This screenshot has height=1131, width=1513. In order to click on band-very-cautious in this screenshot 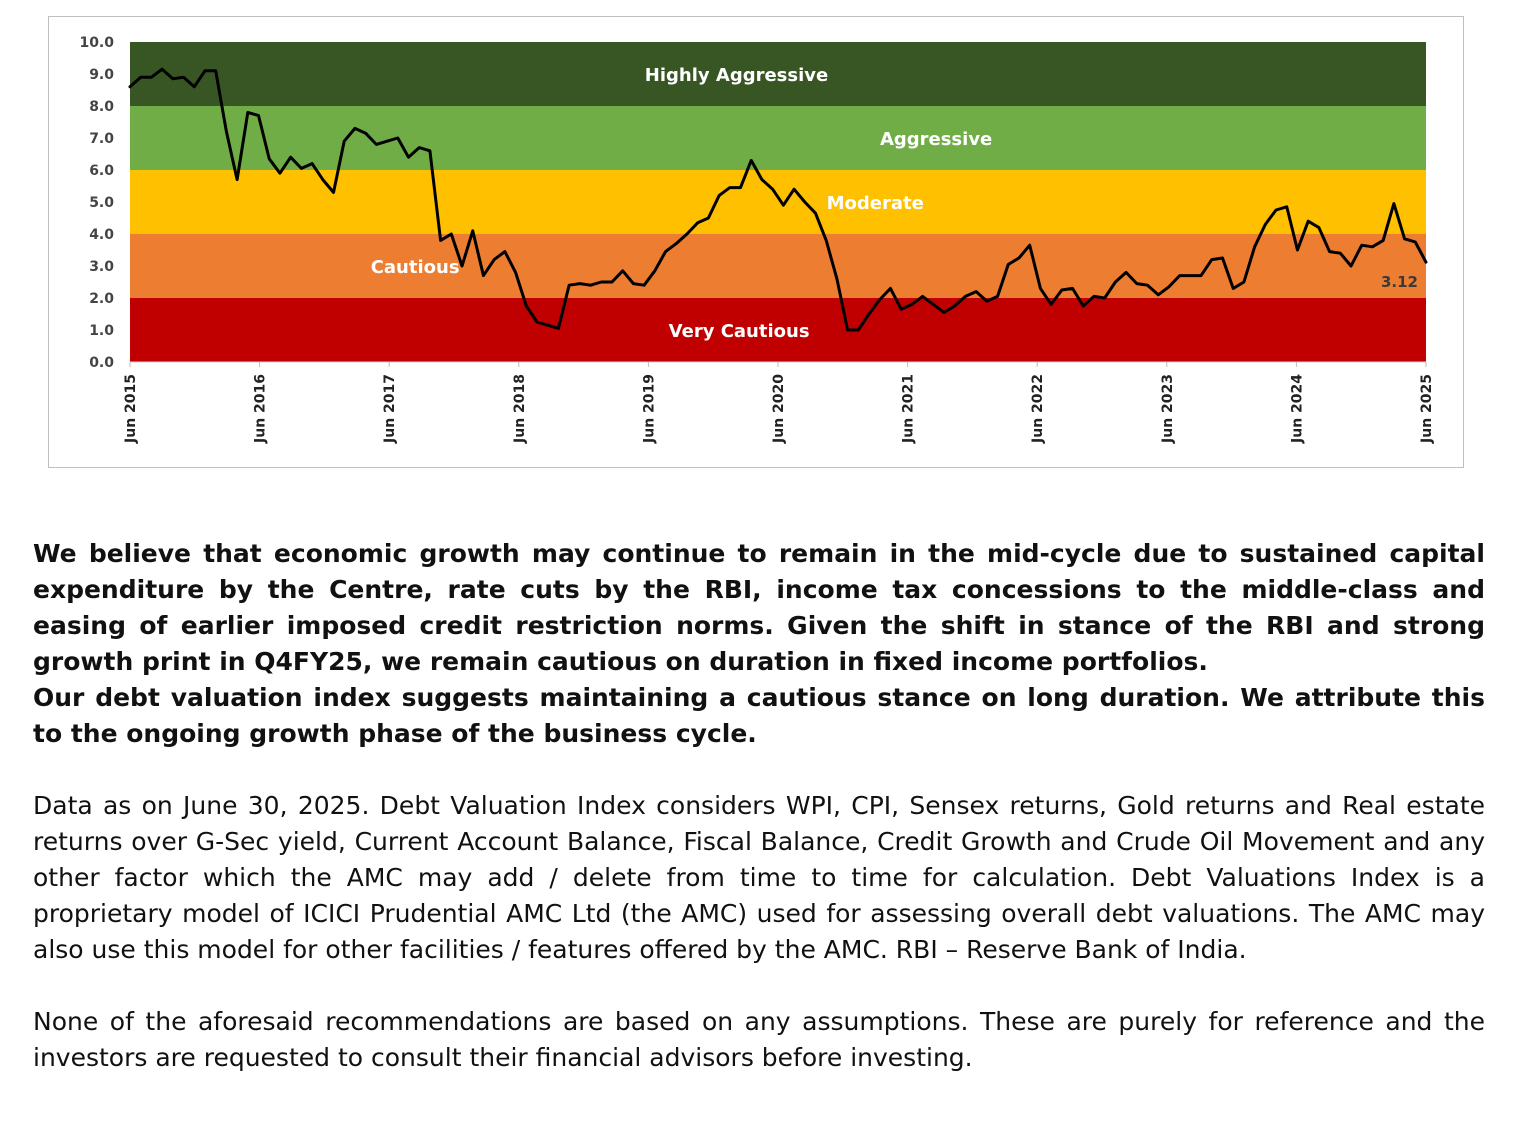, I will do `click(778, 330)`.